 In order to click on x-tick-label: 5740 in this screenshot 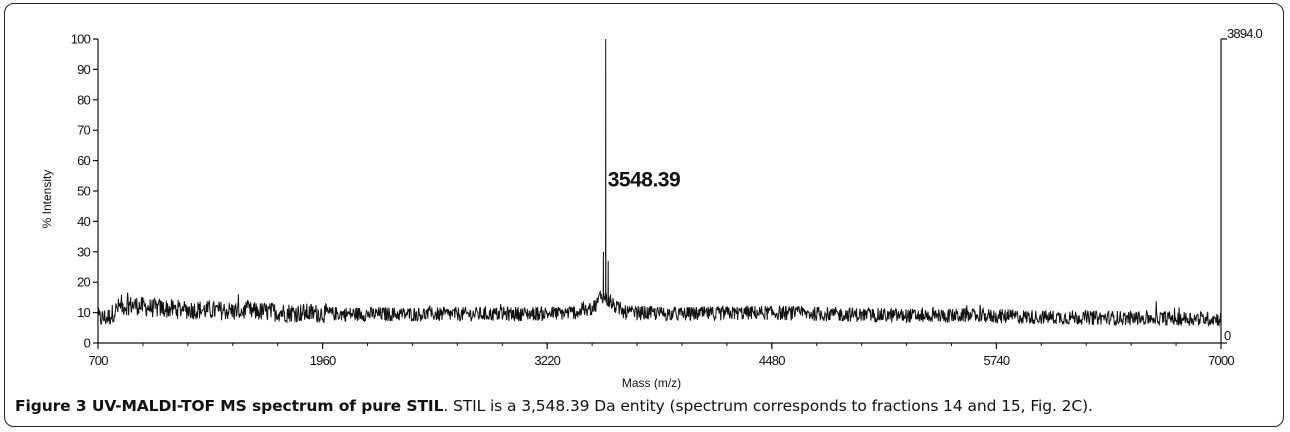, I will do `click(997, 360)`.